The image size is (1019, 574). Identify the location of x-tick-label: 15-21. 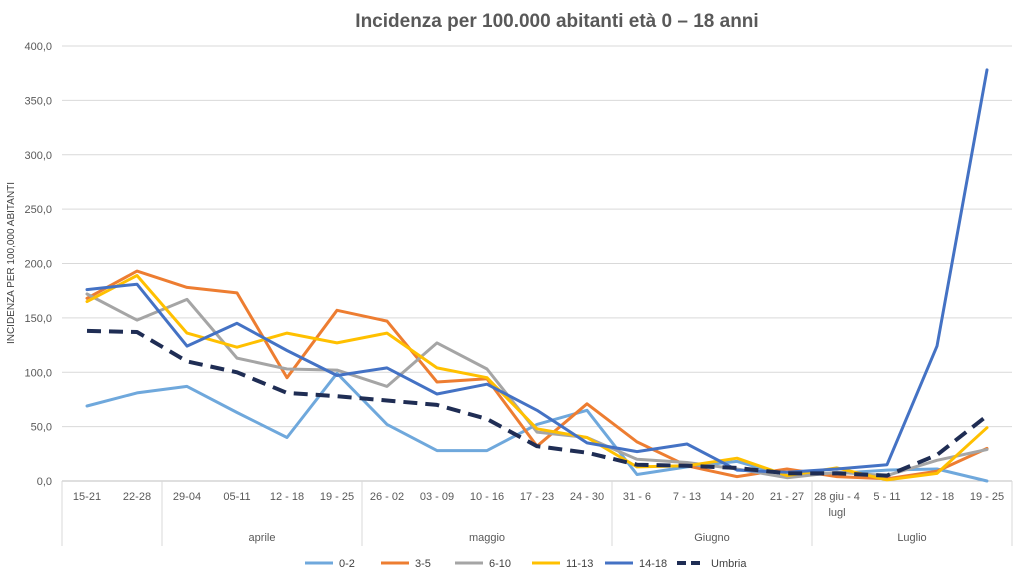
(87, 497).